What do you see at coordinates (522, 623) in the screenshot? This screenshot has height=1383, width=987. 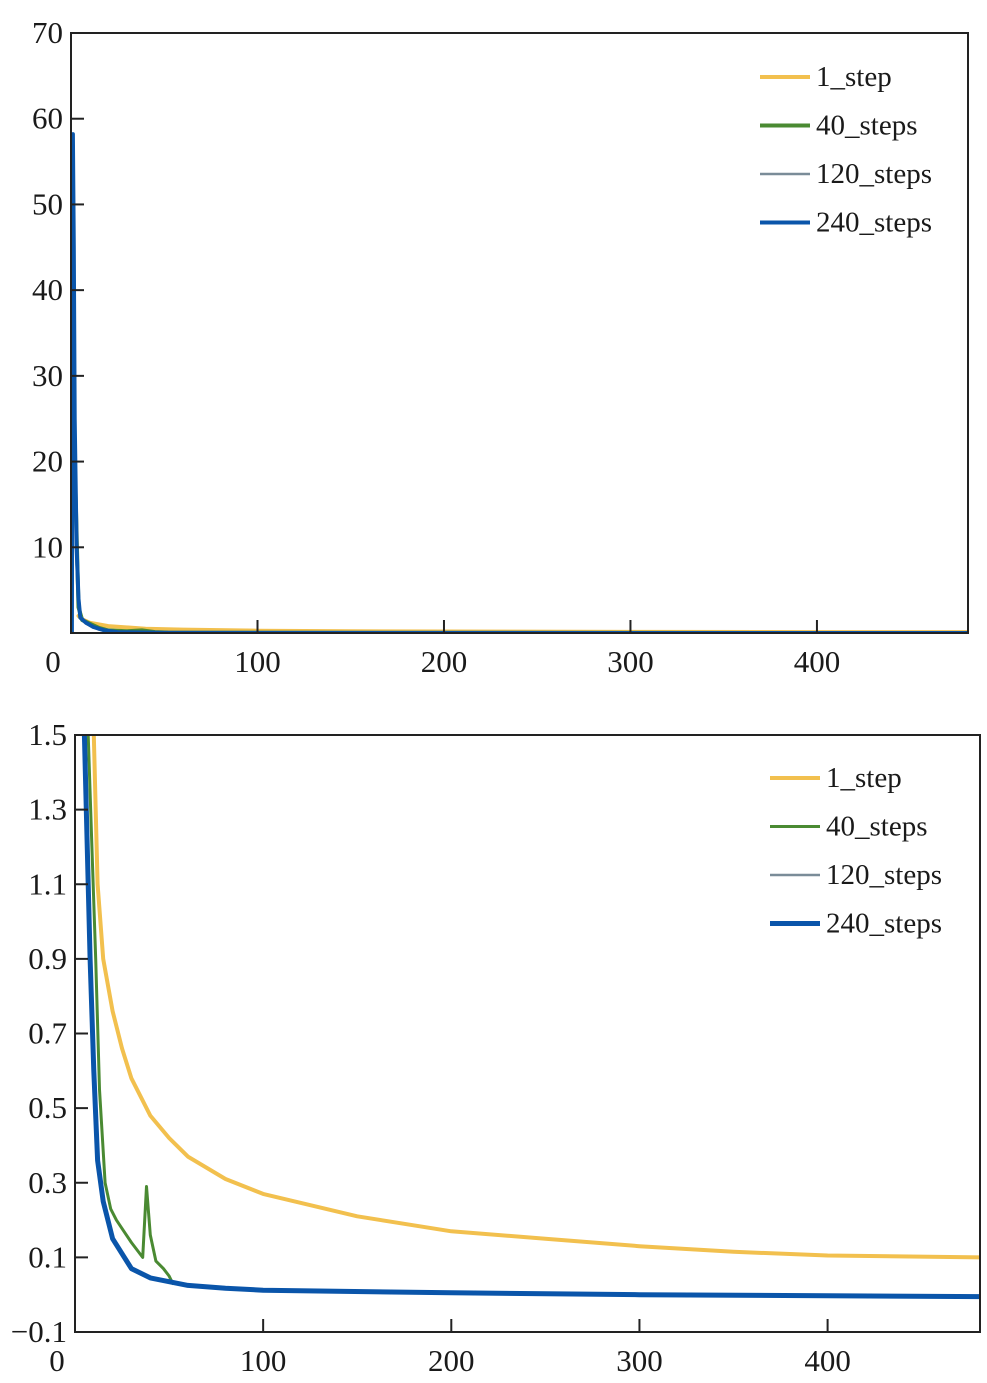 I see `series-line-1_step` at bounding box center [522, 623].